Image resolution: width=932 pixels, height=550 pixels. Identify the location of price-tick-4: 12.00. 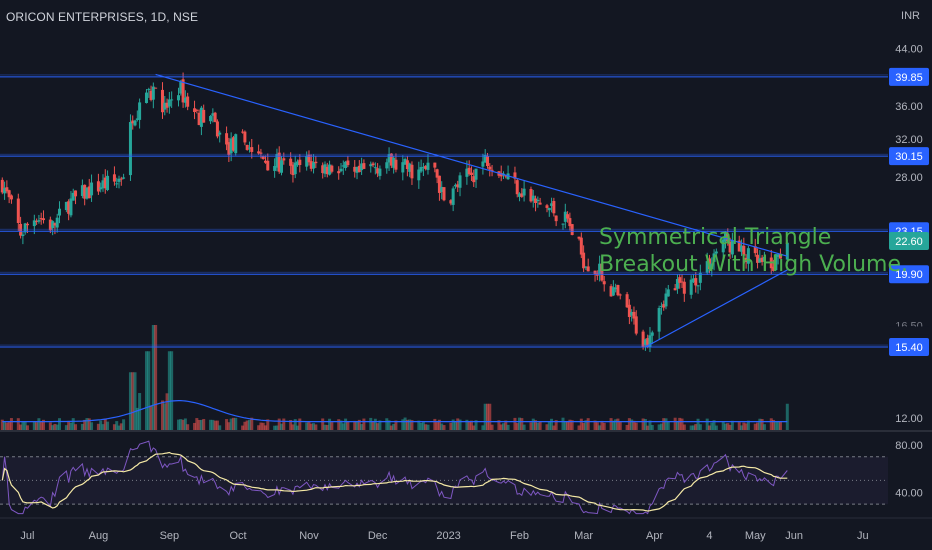
(909, 419).